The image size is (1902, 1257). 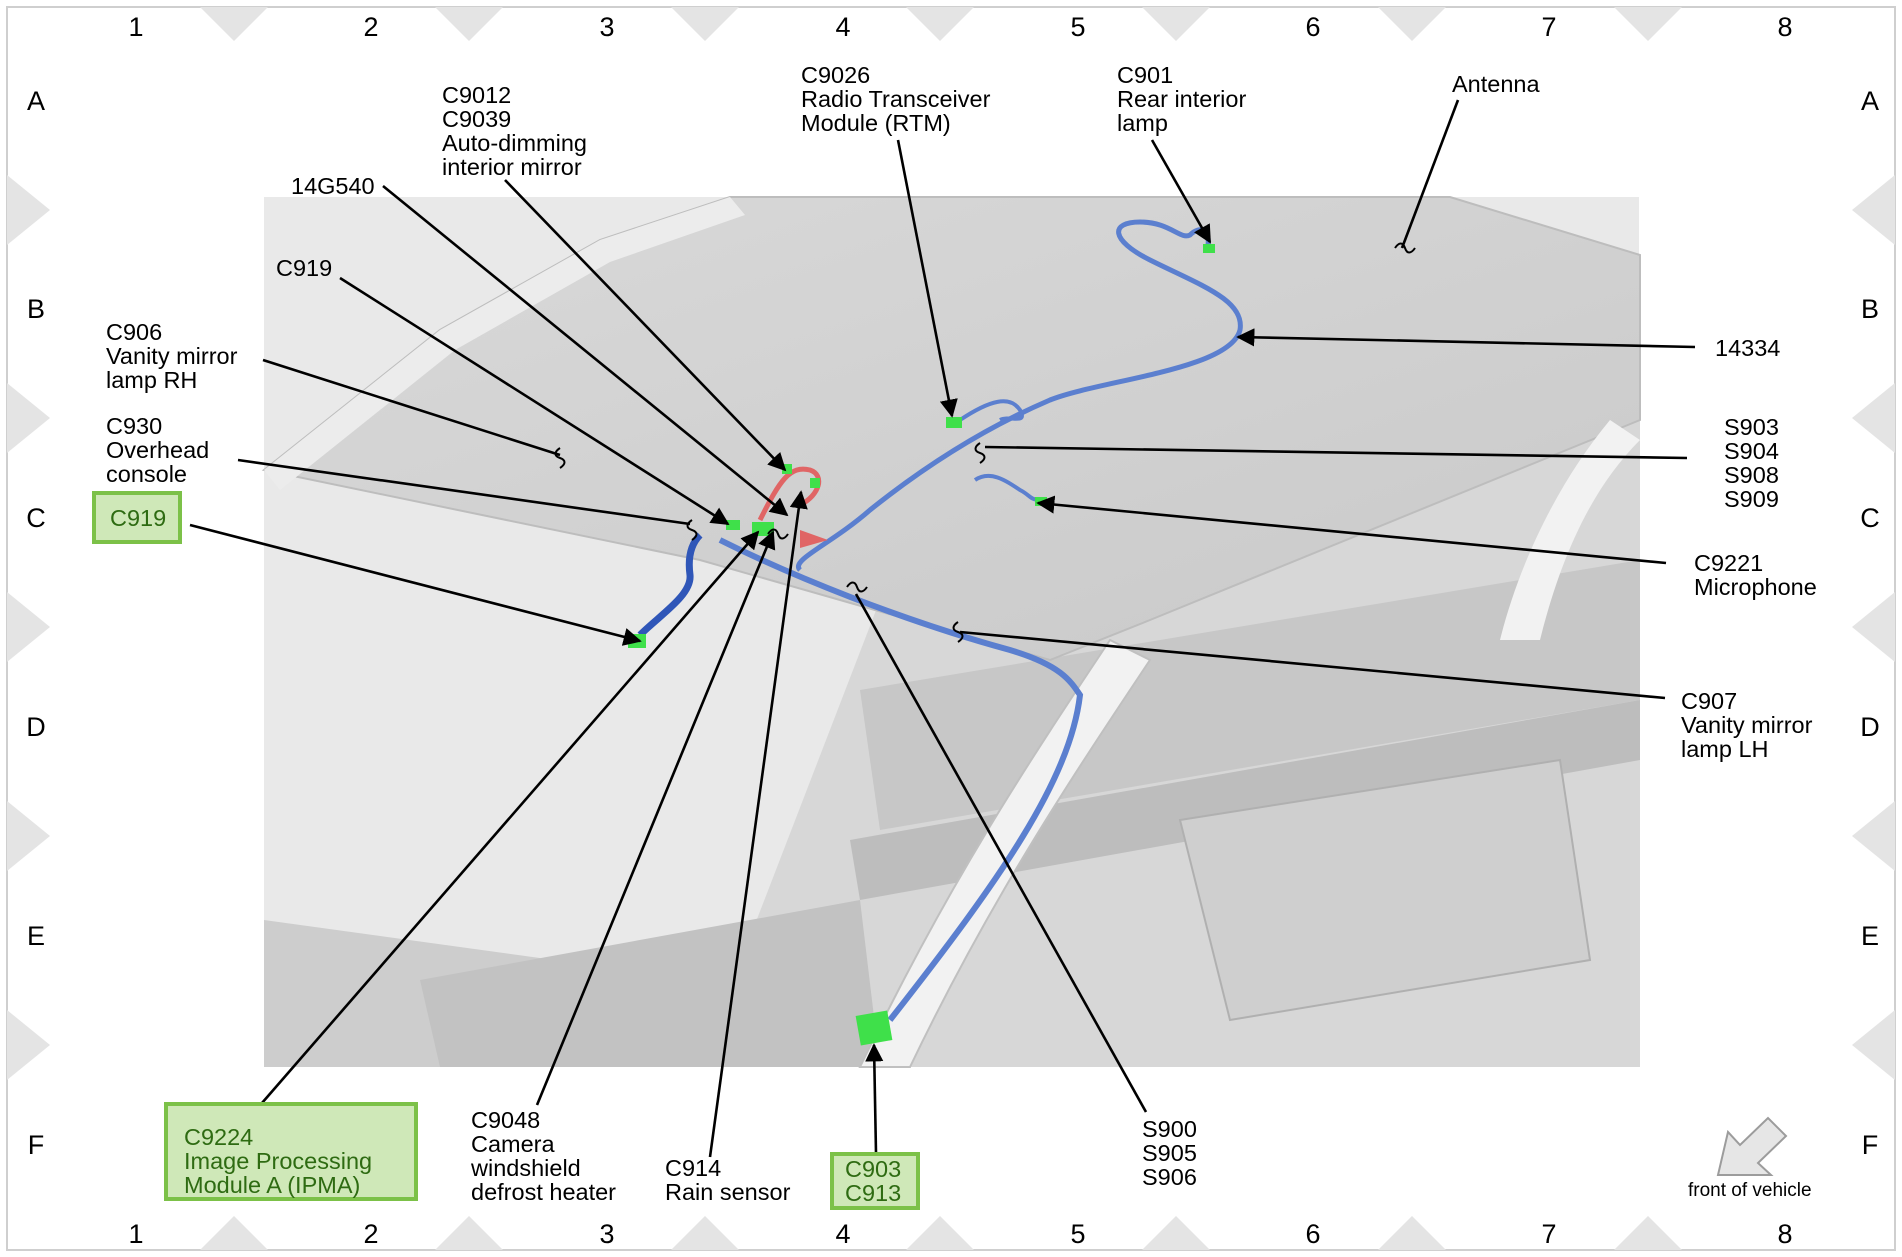 I want to click on label-c9012: C9012 C9039 Auto-dimming interior mirror, so click(x=518, y=131).